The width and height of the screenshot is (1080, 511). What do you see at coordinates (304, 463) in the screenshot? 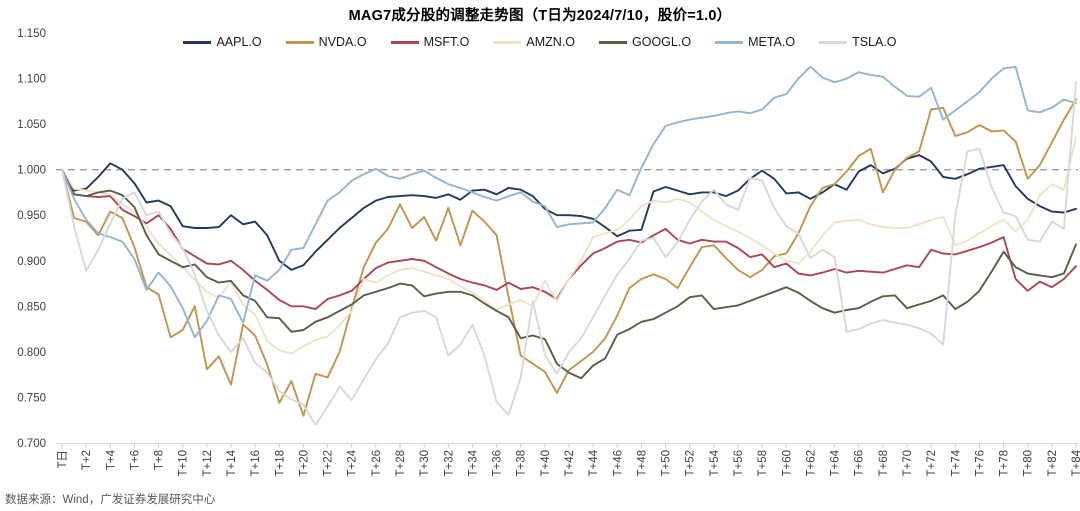
I see `x-tick-label-T+20: T+20` at bounding box center [304, 463].